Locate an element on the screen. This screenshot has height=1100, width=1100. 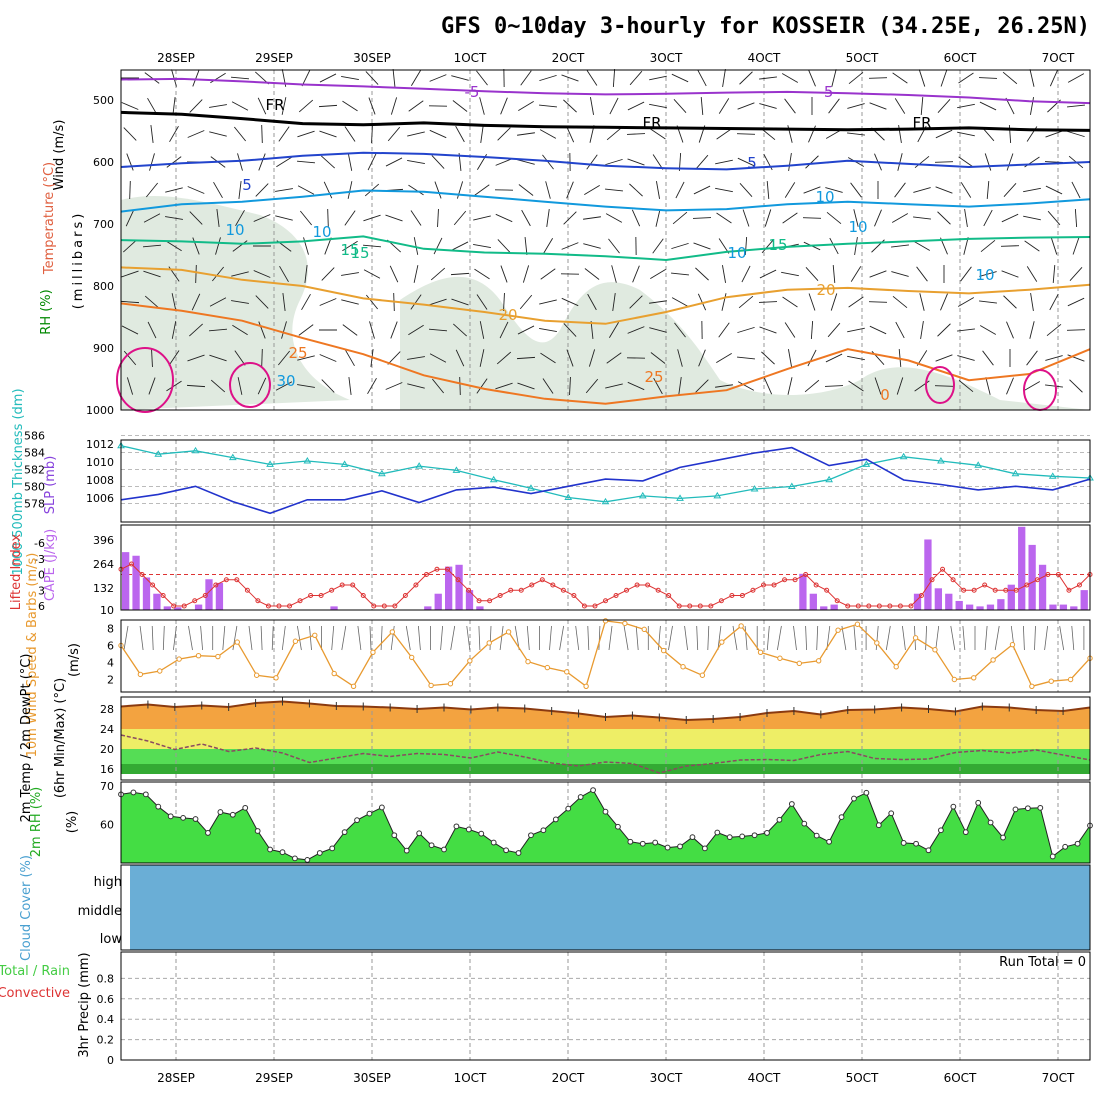
cape-tick: 264 is located at coordinates (103, 564).